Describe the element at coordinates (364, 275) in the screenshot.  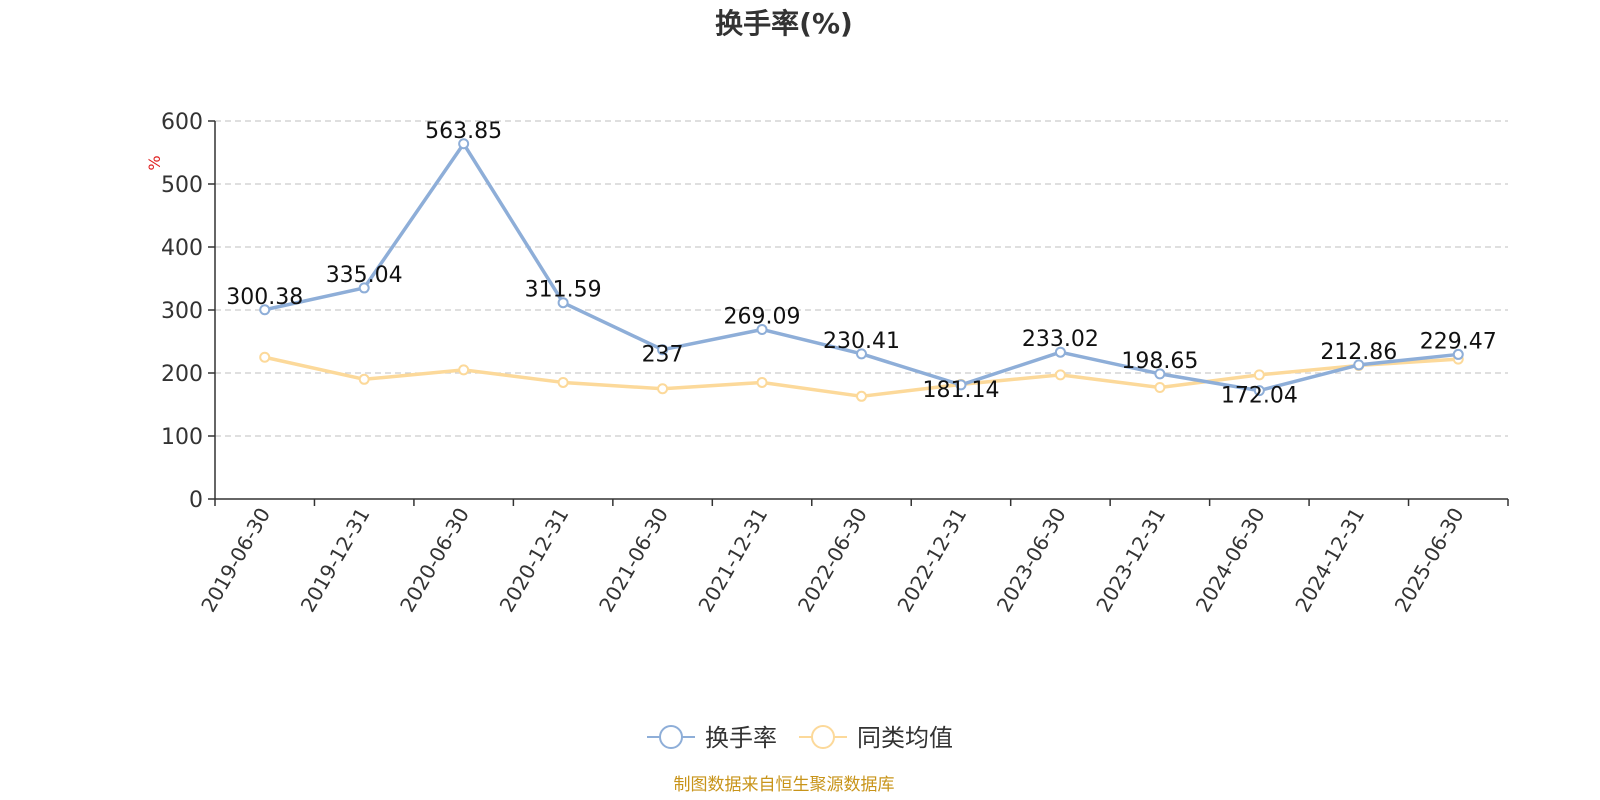
I see `data-label: 335.04` at that location.